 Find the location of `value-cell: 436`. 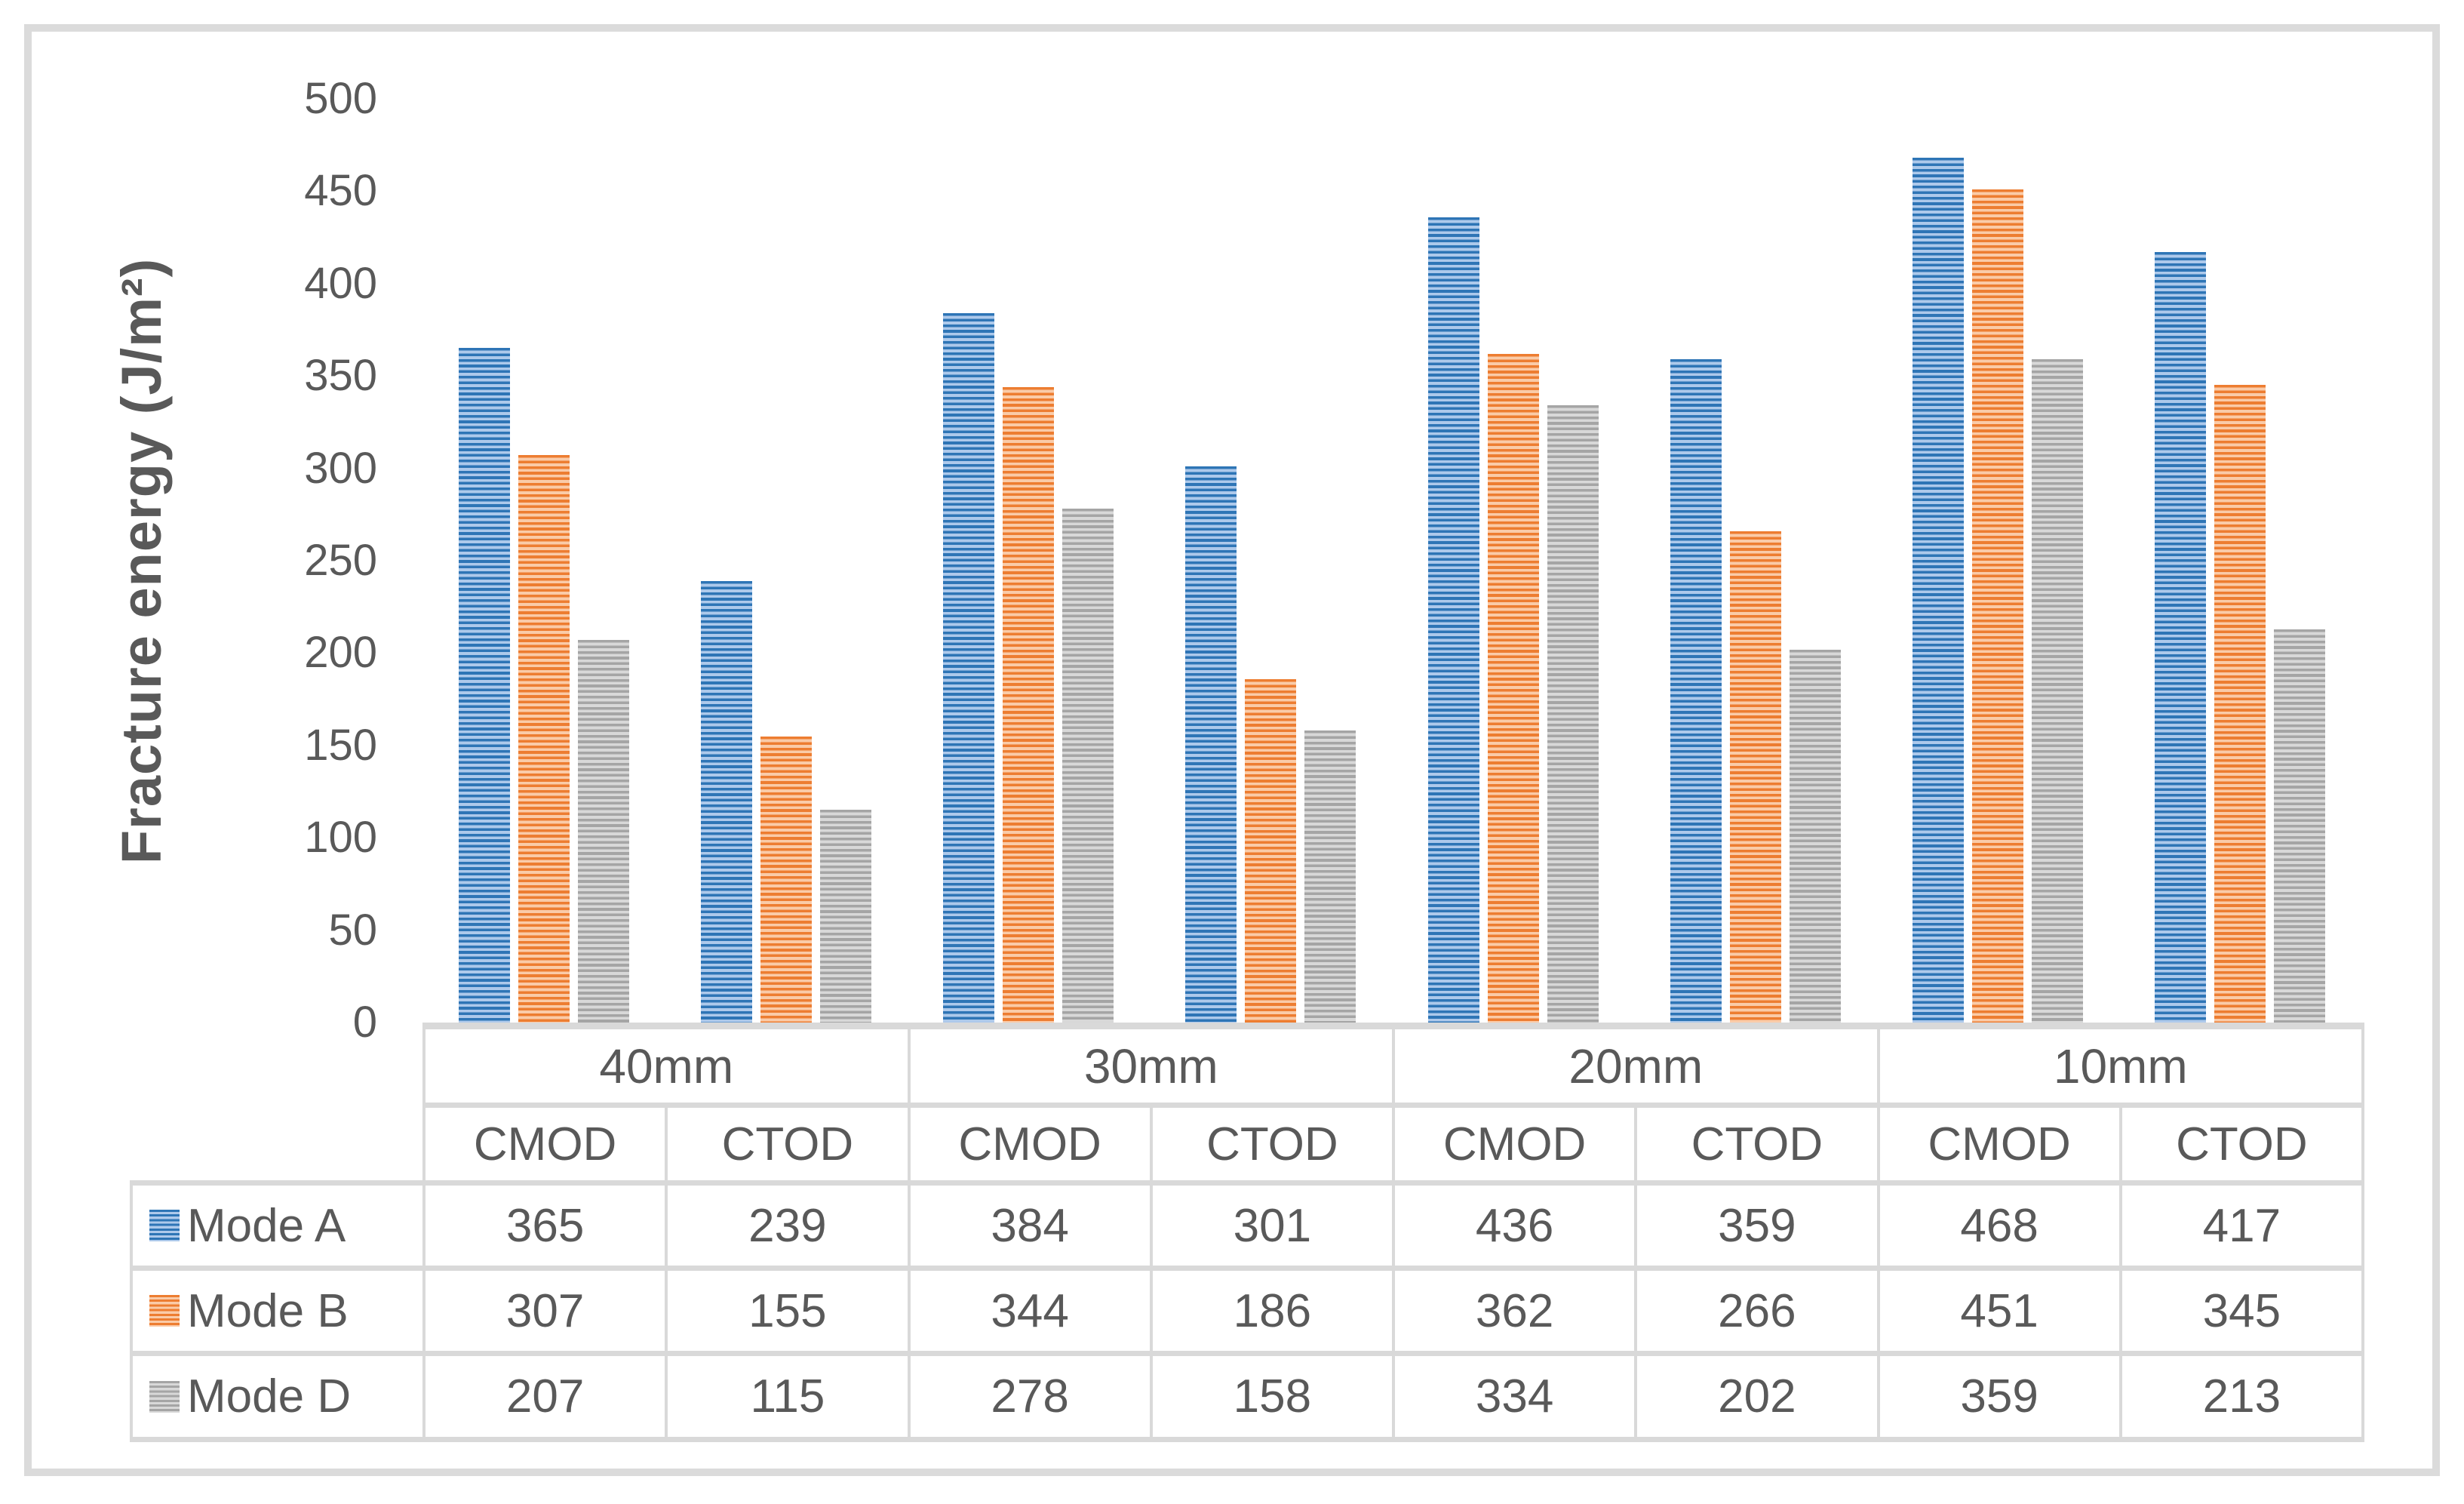

value-cell: 436 is located at coordinates (1514, 1225).